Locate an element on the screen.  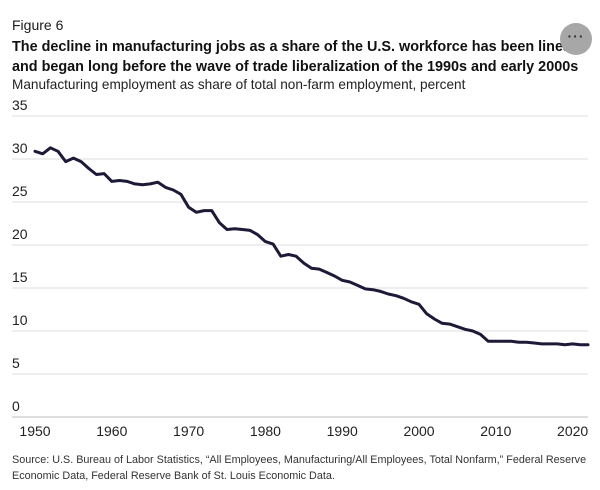
x-tick-label: 1990 is located at coordinates (342, 431).